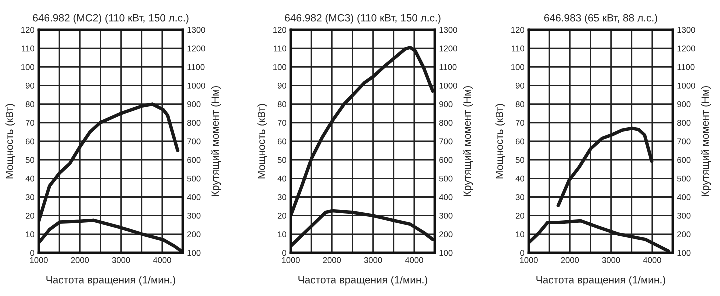 This screenshot has height=296, width=720. What do you see at coordinates (111, 19) in the screenshot?
I see `chart-title: 646.982 (MC2) (110 кВт, 150 л.с.)` at bounding box center [111, 19].